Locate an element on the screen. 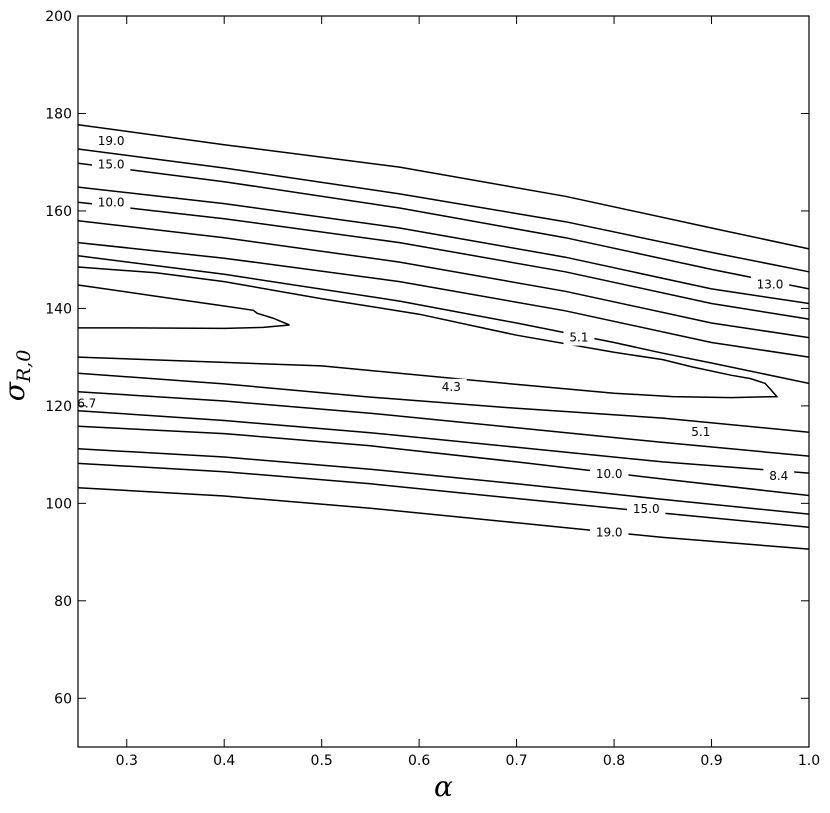 The height and width of the screenshot is (813, 830). y-tick-label: 140 is located at coordinates (58, 309).